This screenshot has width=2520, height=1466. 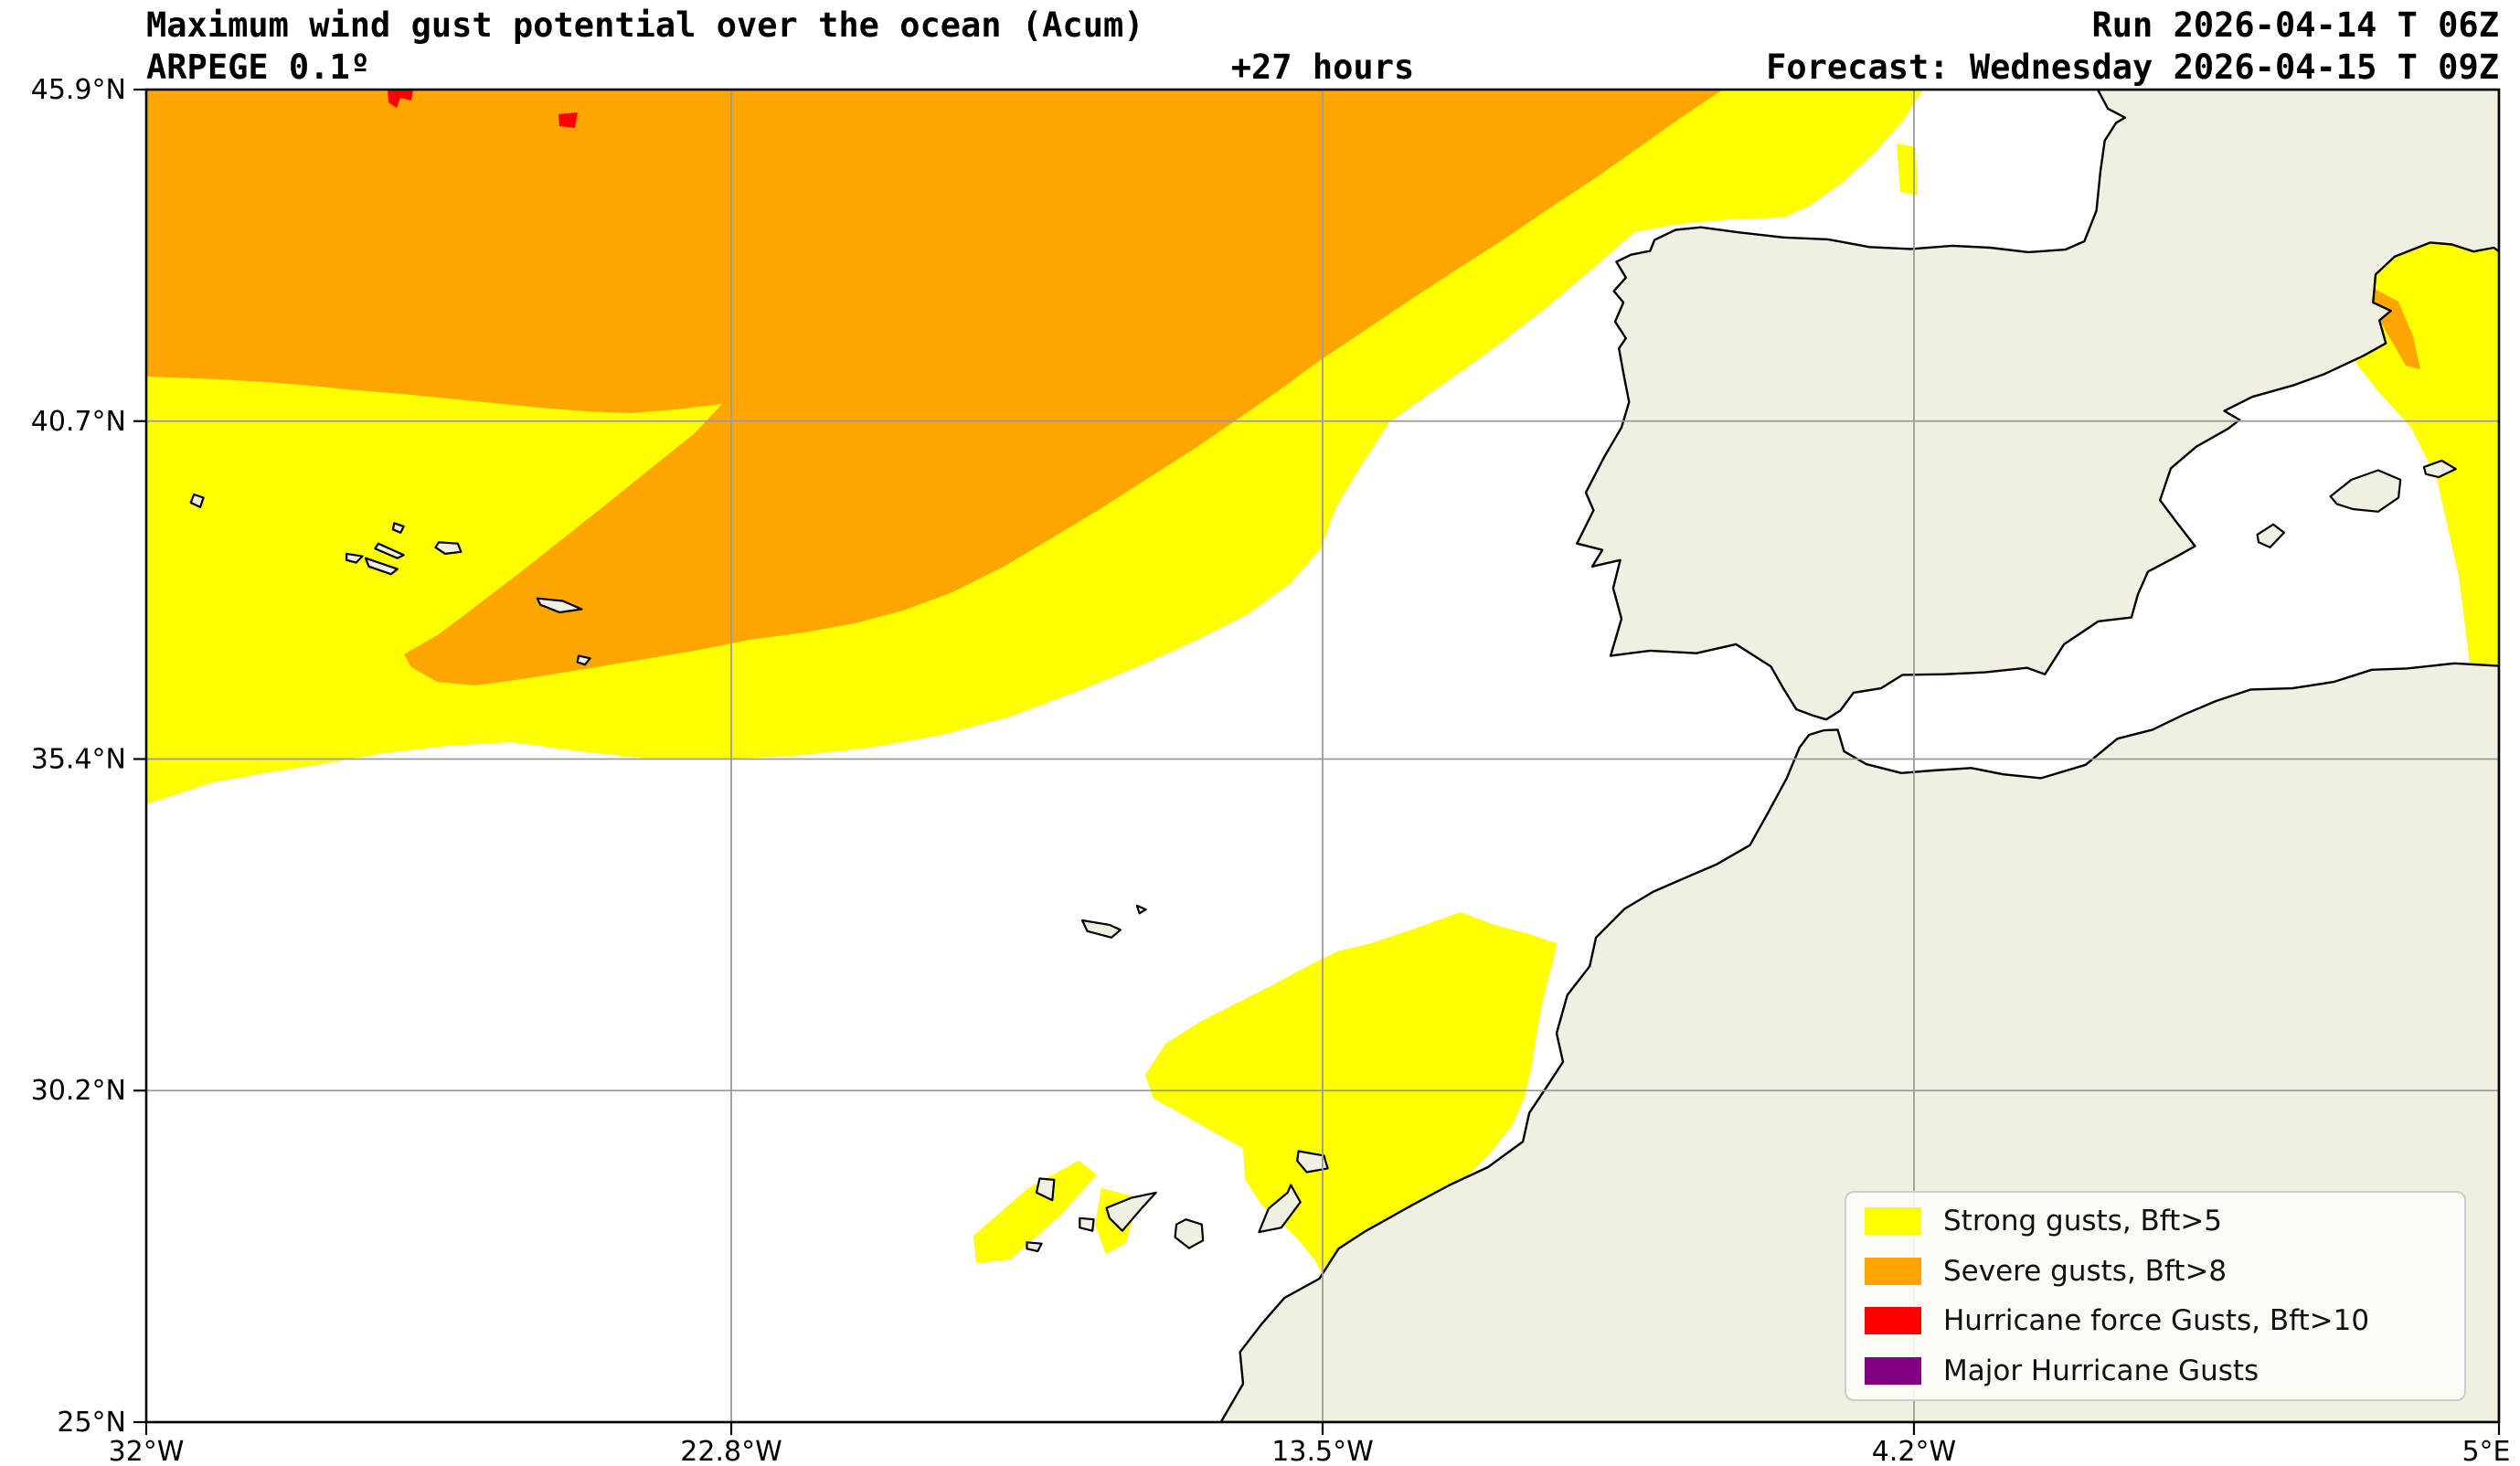 I want to click on model-subtitle: ARPEGE 0.1º, so click(x=258, y=67).